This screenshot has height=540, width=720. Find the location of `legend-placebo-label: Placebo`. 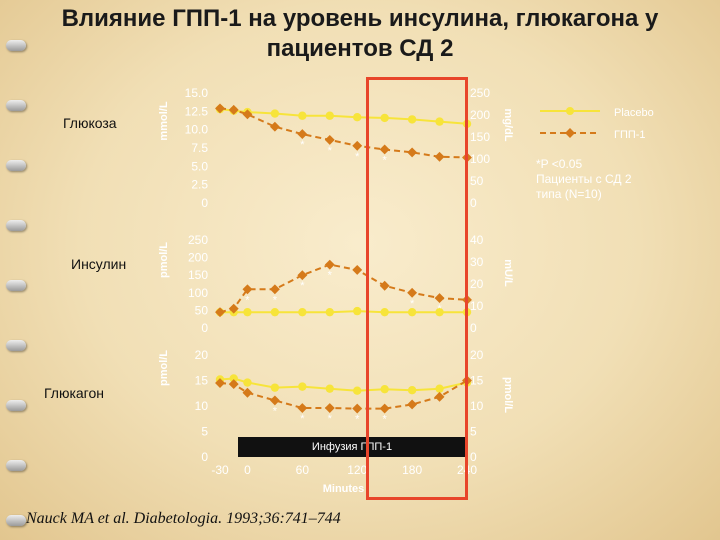

legend-placebo-label: Placebo is located at coordinates (634, 113).